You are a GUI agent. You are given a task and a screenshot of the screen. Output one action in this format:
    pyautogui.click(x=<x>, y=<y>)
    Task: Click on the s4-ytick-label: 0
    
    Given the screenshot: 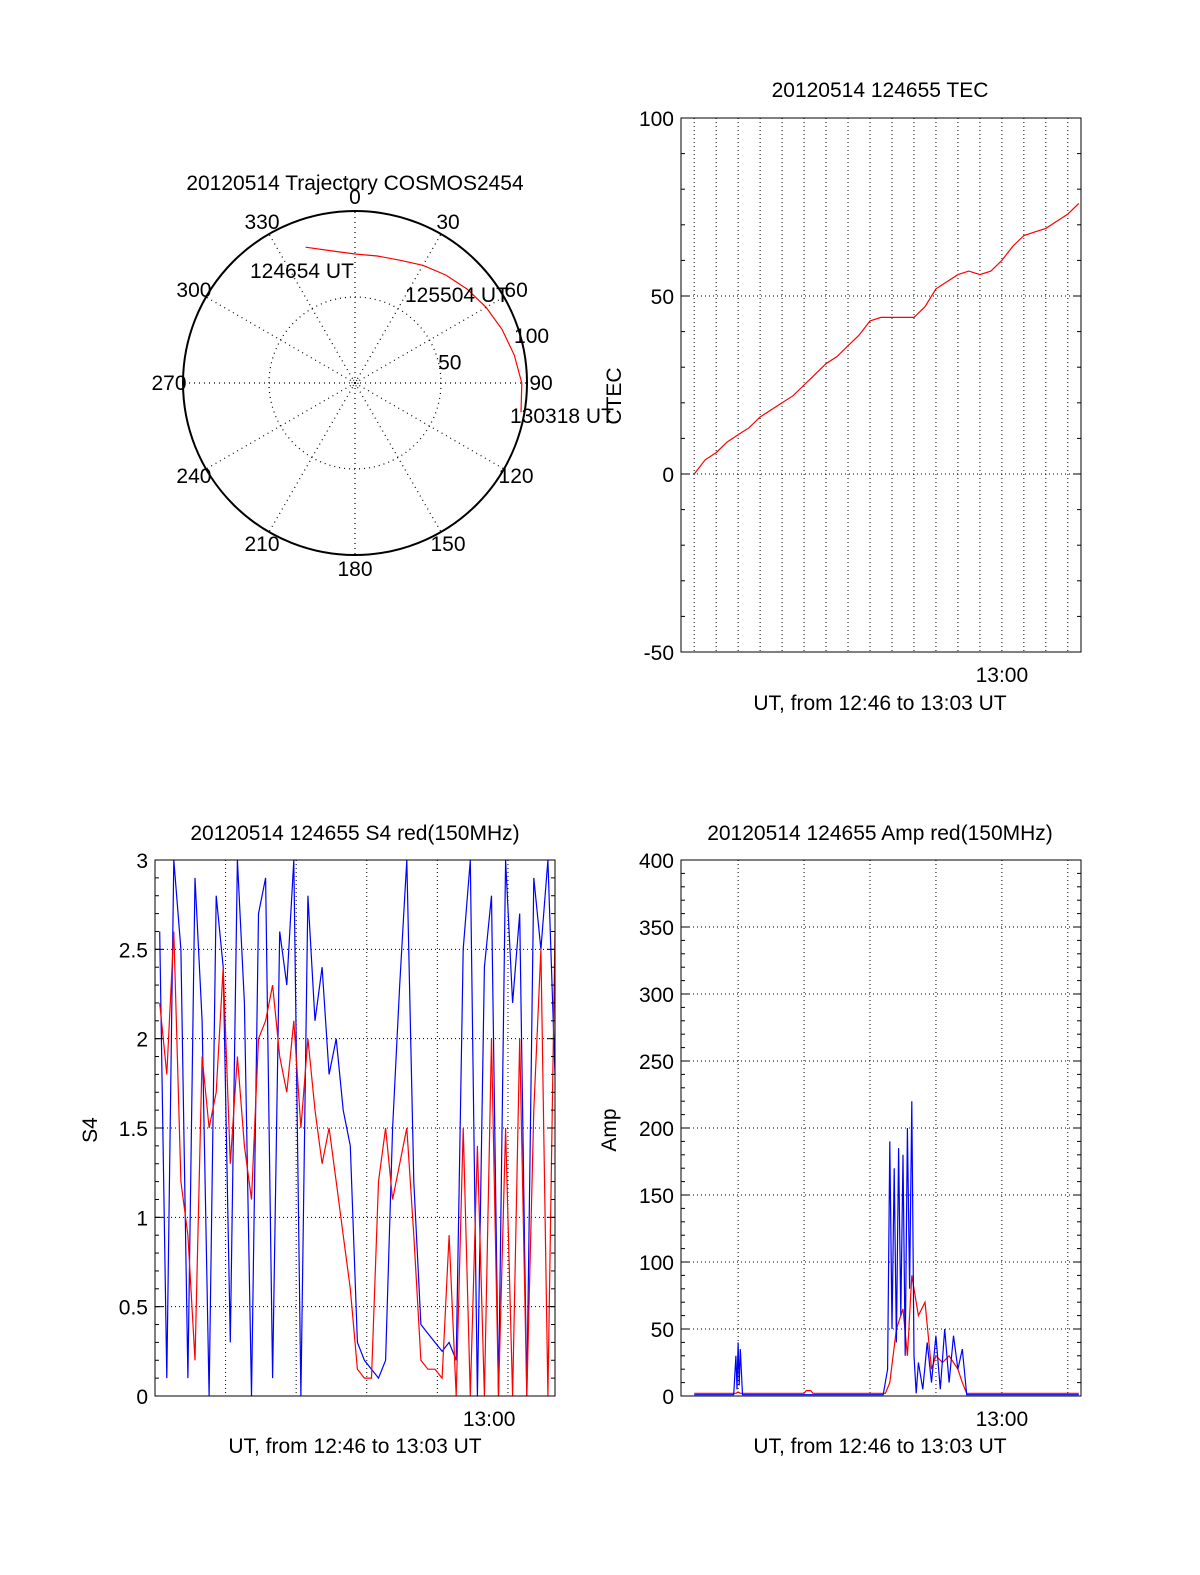 What is the action you would take?
    pyautogui.click(x=142, y=1397)
    